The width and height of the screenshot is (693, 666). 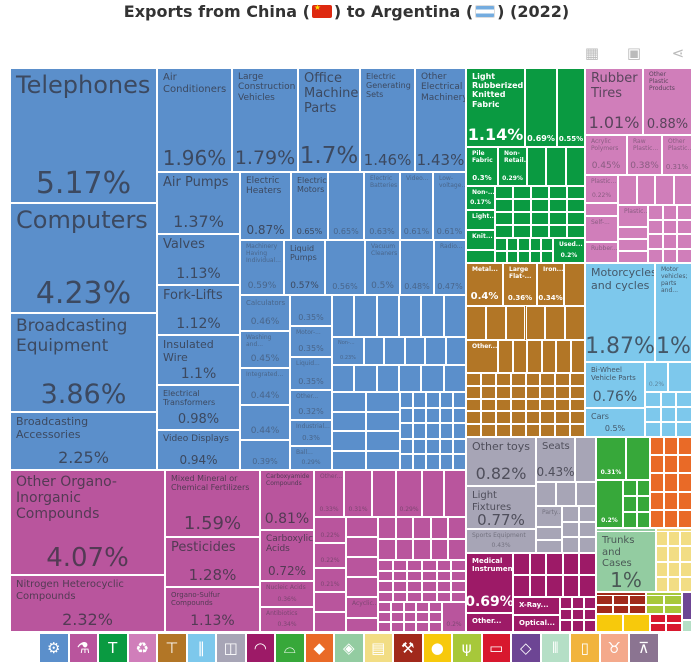 I want to click on treemap-tile: Ball... 0.29%, so click(x=311, y=458).